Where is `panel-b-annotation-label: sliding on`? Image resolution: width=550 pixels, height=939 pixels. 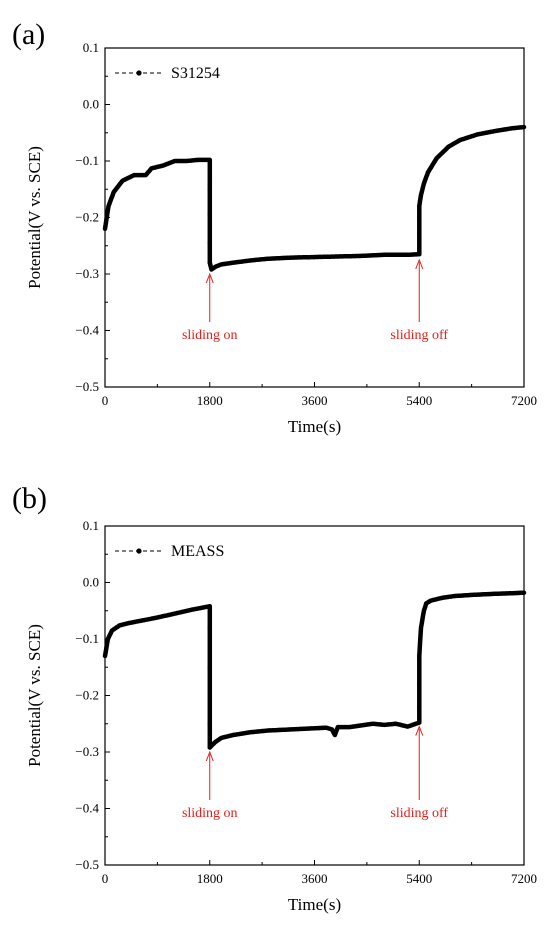
panel-b-annotation-label: sliding on is located at coordinates (210, 813).